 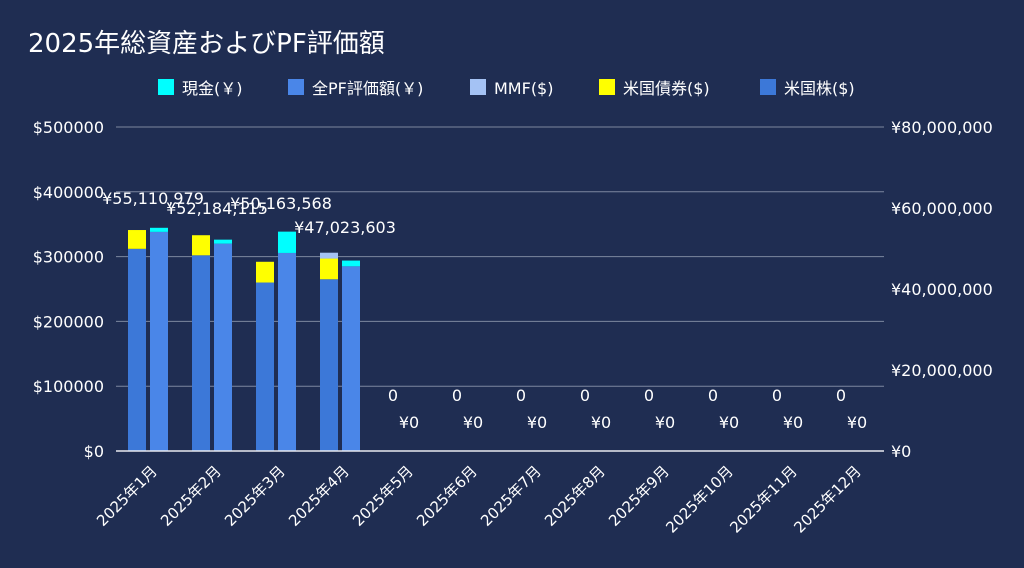 What do you see at coordinates (68, 127) in the screenshot?
I see `left-axis-tick: $500000` at bounding box center [68, 127].